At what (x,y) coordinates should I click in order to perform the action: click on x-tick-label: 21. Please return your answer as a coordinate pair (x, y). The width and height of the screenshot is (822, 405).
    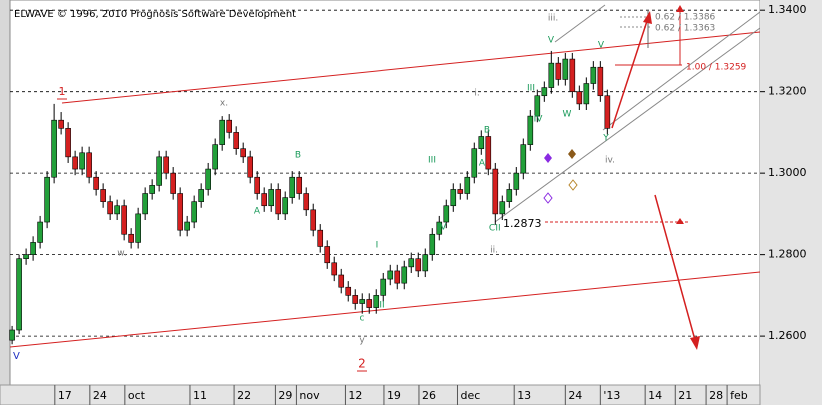
    Looking at the image, I should click on (685, 395).